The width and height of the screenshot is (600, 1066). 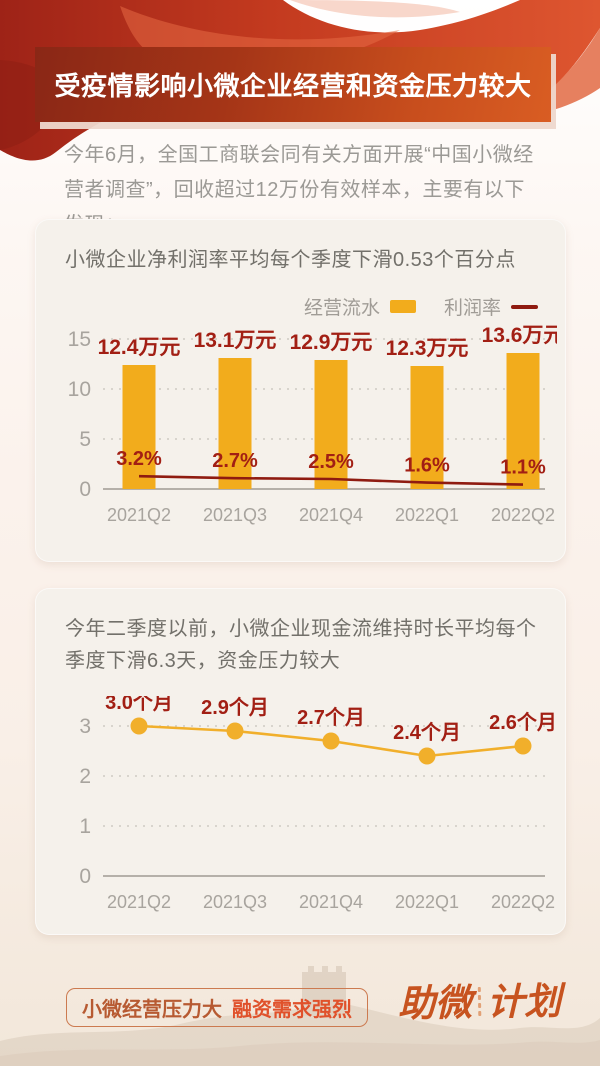 I want to click on y-tick-label: 15, so click(x=79, y=339).